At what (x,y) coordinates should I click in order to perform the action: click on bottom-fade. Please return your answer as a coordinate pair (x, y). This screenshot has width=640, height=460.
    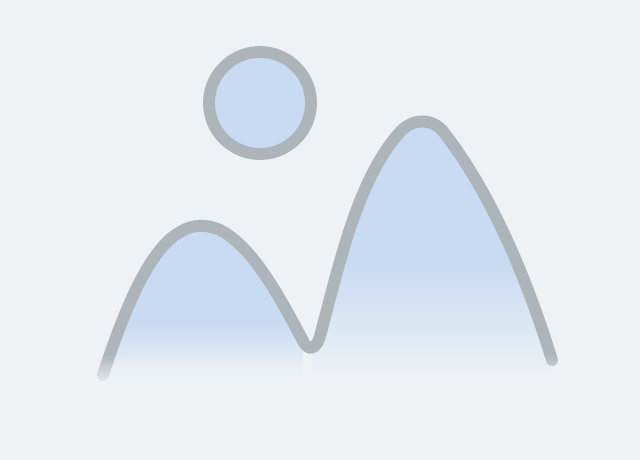
    Looking at the image, I should click on (328, 371).